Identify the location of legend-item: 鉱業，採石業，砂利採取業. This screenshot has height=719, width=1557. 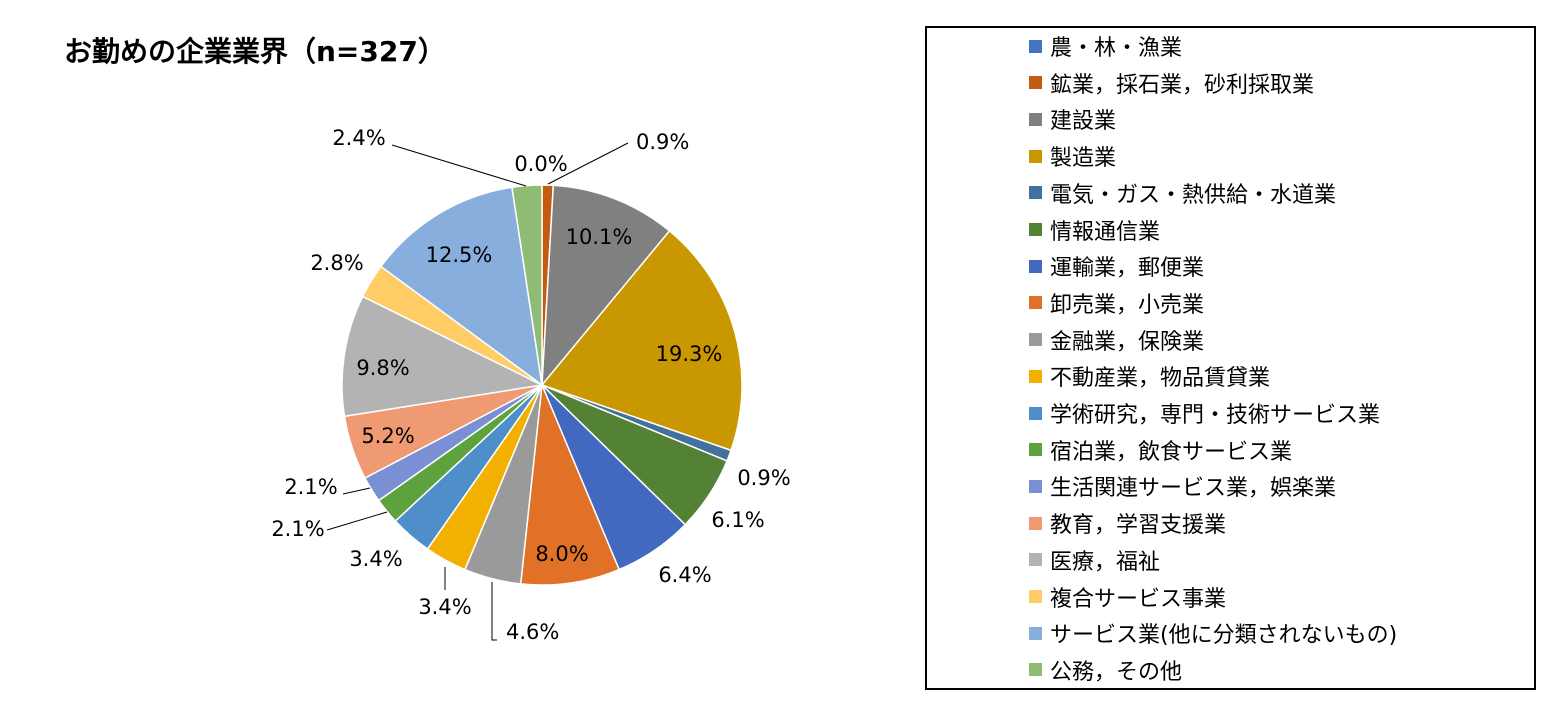
(1171, 83).